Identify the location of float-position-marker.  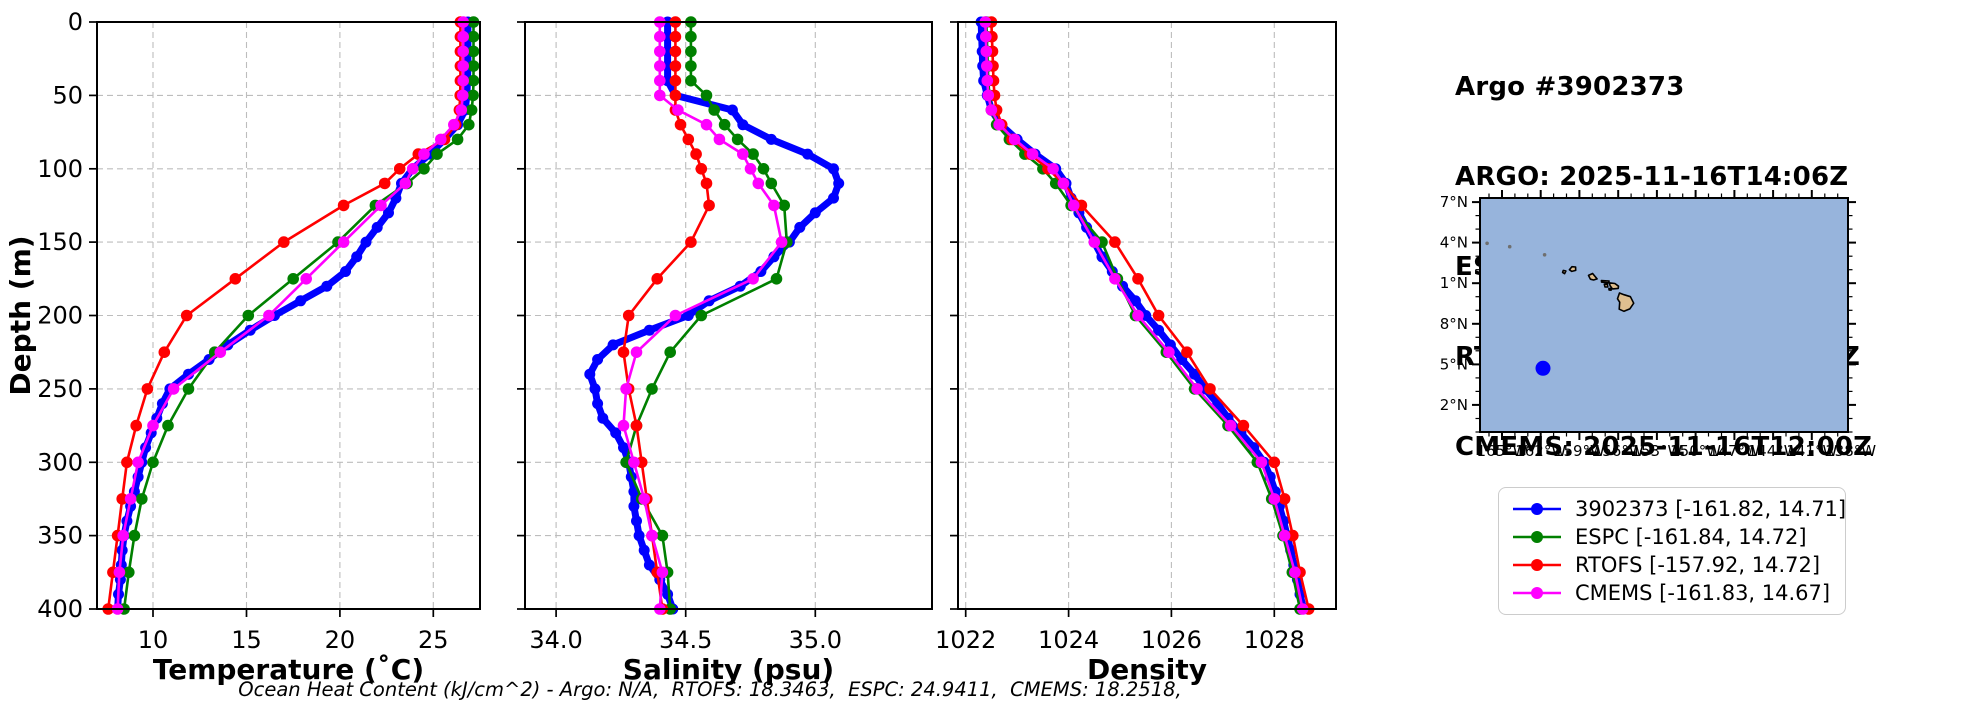
(1543, 368).